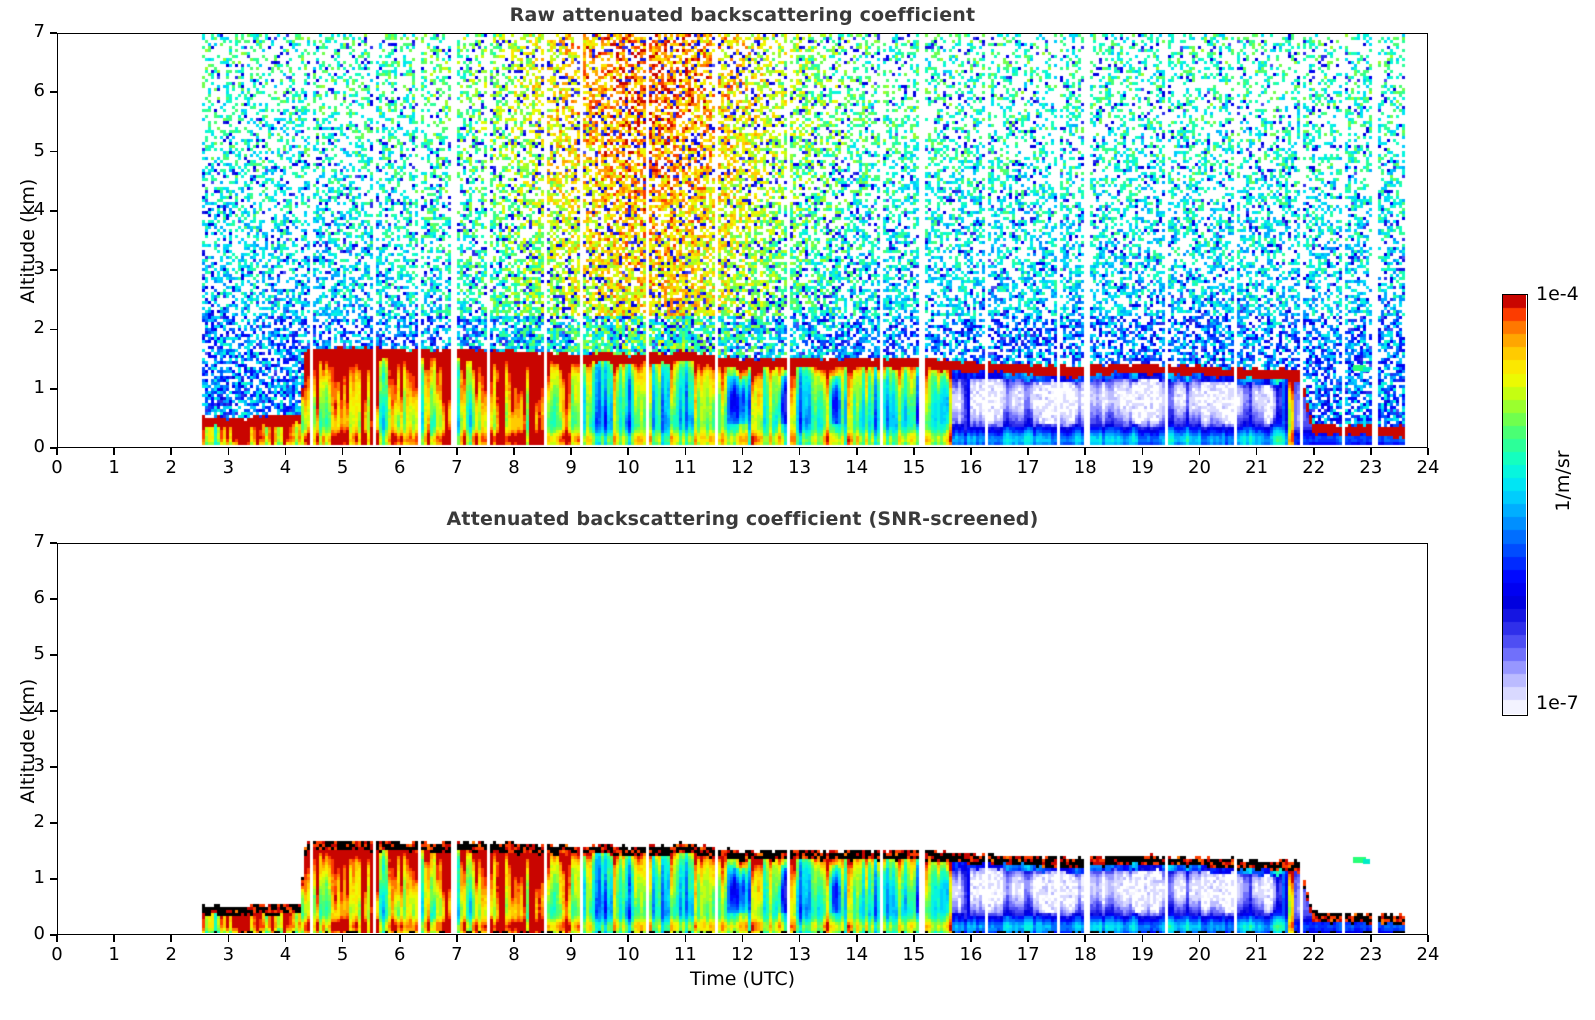 The width and height of the screenshot is (1595, 1020). What do you see at coordinates (1557, 703) in the screenshot?
I see `colorbar-min-label: 1e-7` at bounding box center [1557, 703].